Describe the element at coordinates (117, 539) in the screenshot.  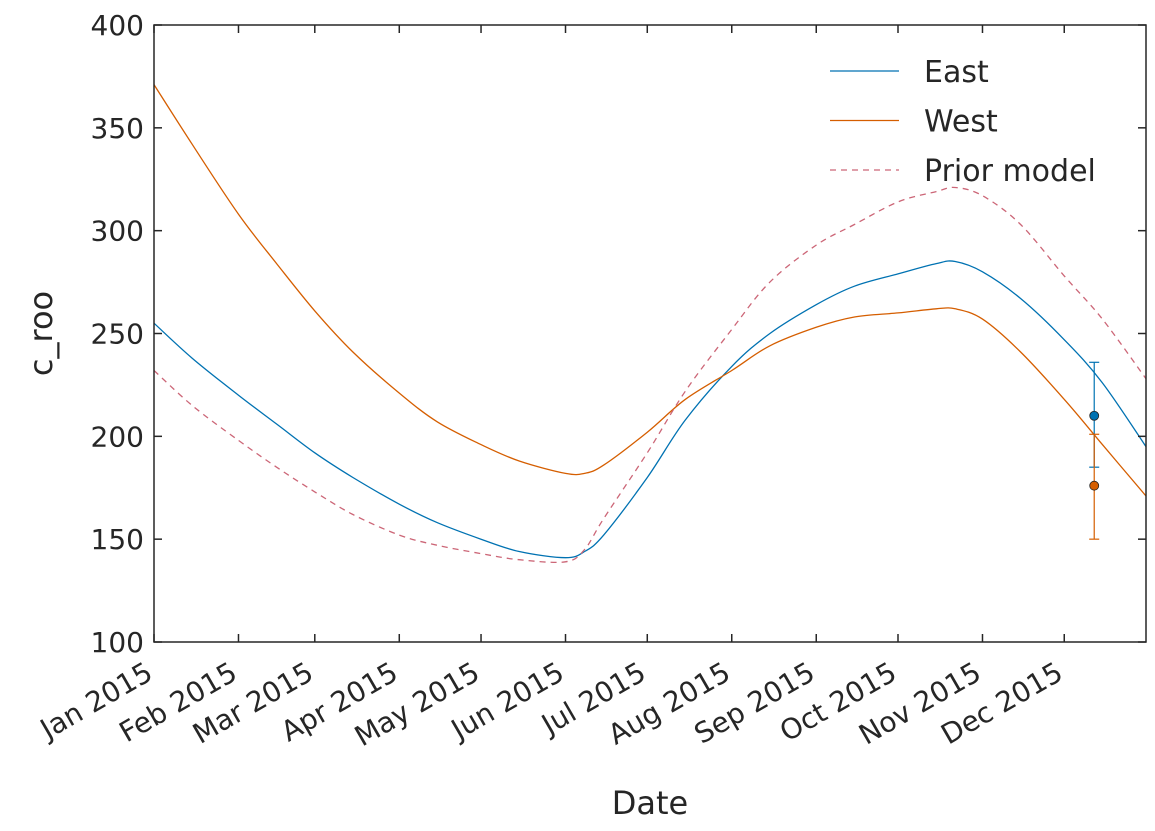
I see `y-tick-label: 150` at that location.